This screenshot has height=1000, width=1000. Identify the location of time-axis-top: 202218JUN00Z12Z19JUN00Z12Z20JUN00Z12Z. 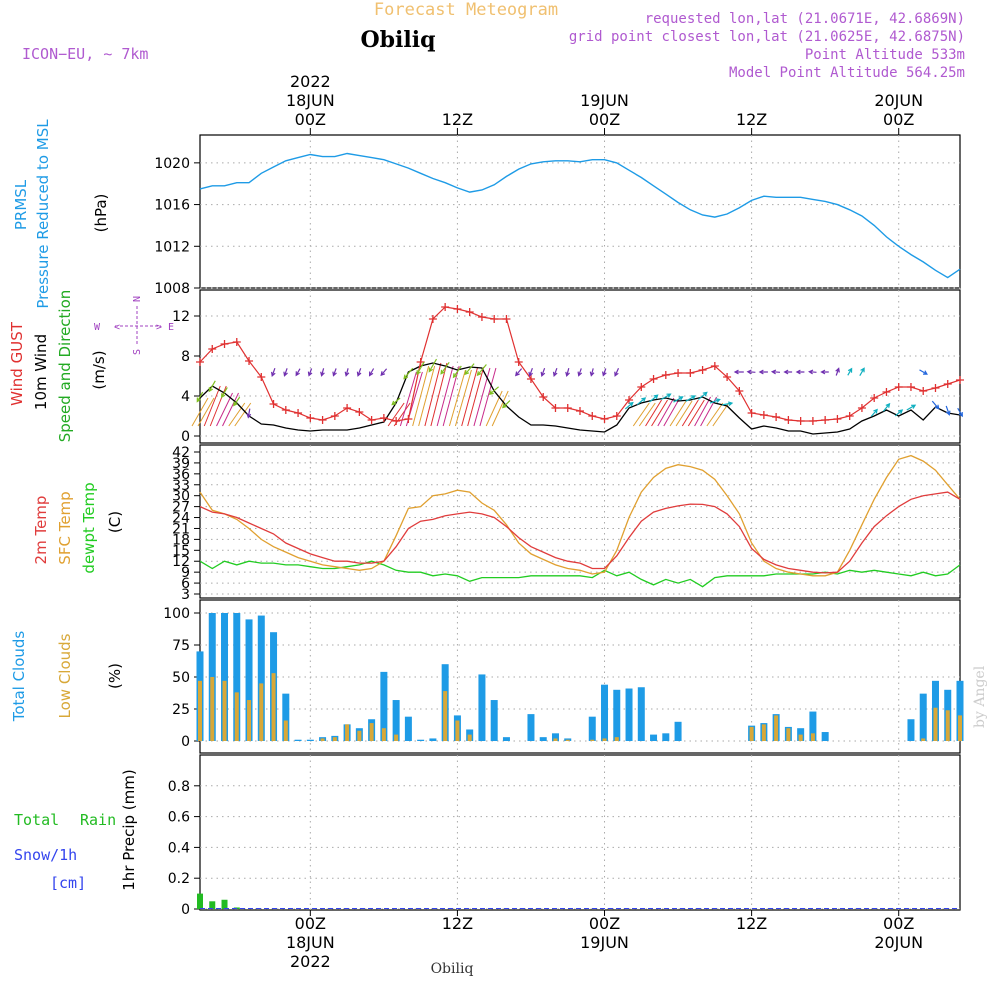
(604, 103).